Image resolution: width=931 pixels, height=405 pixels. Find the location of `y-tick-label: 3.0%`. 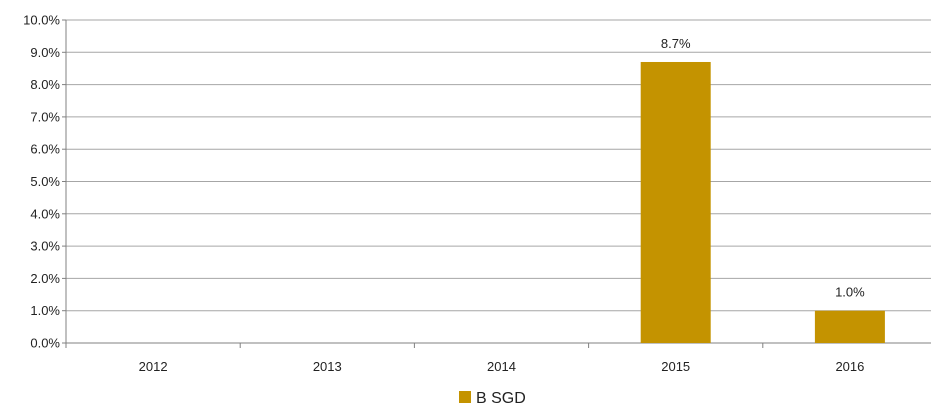

y-tick-label: 3.0% is located at coordinates (45, 246).